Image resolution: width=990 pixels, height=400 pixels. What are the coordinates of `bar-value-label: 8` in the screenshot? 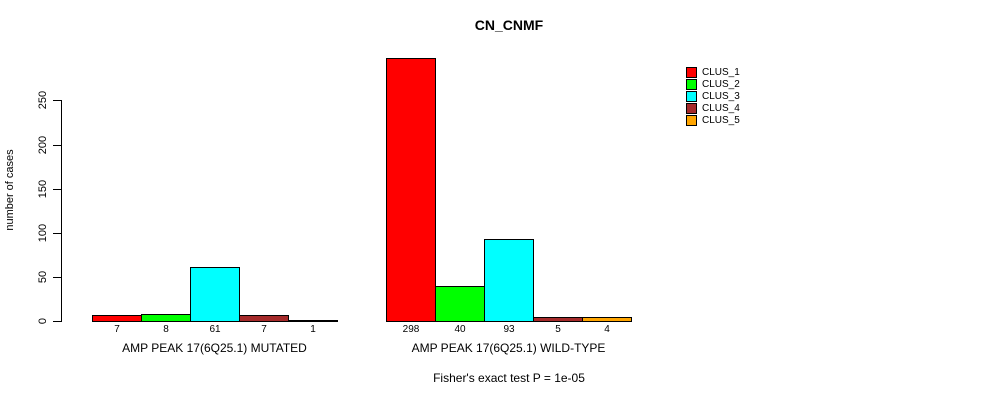 It's located at (166, 329).